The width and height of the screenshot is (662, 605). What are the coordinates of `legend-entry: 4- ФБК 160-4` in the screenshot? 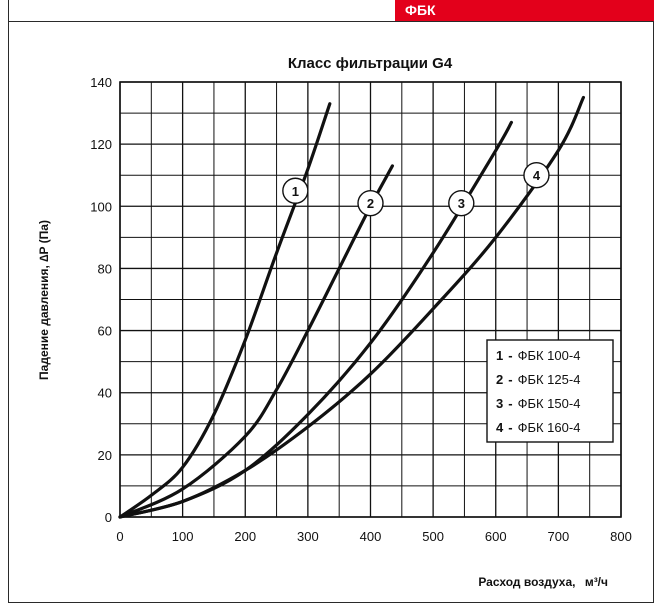 It's located at (538, 427).